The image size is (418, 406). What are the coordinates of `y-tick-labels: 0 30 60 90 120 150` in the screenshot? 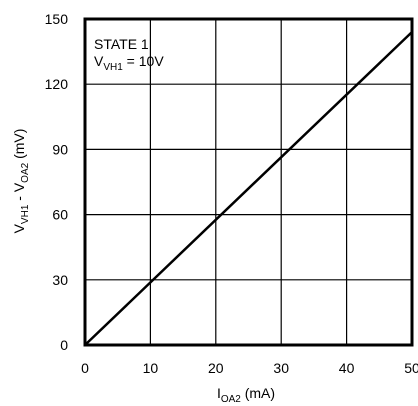 It's located at (57, 182).